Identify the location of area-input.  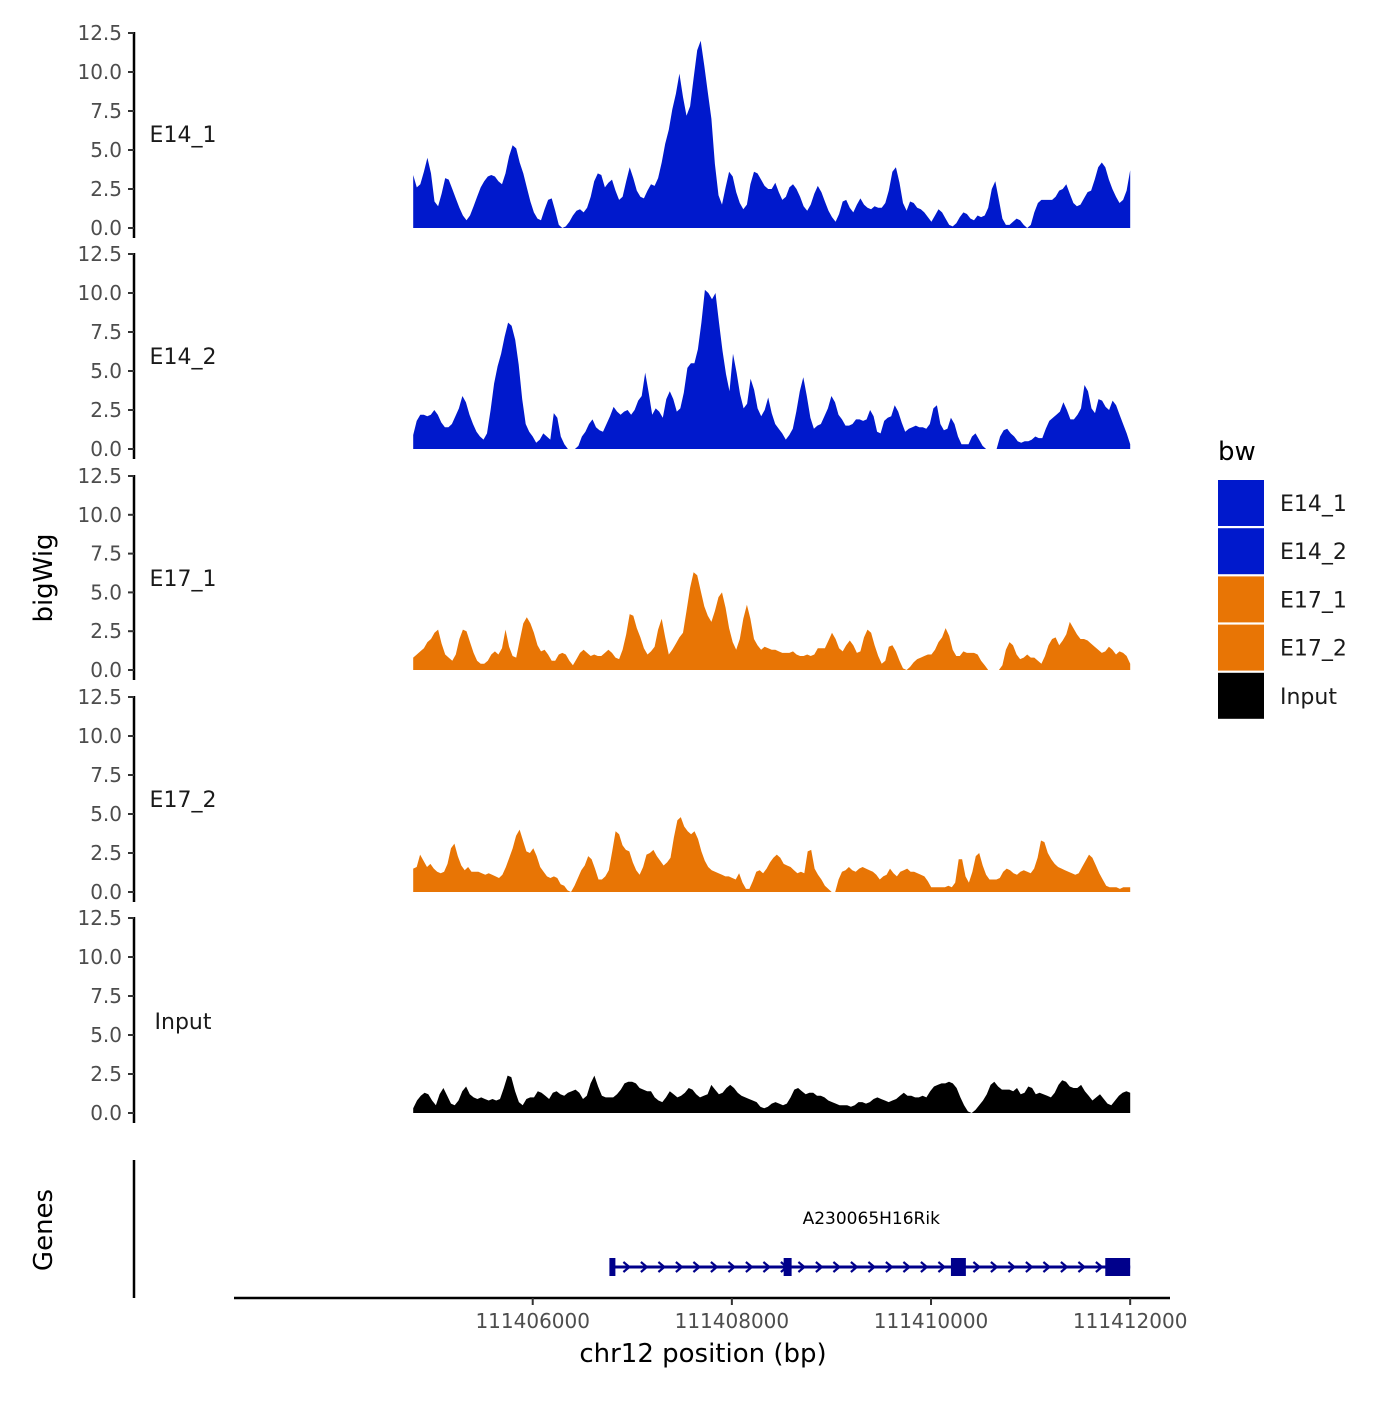
(772, 1094).